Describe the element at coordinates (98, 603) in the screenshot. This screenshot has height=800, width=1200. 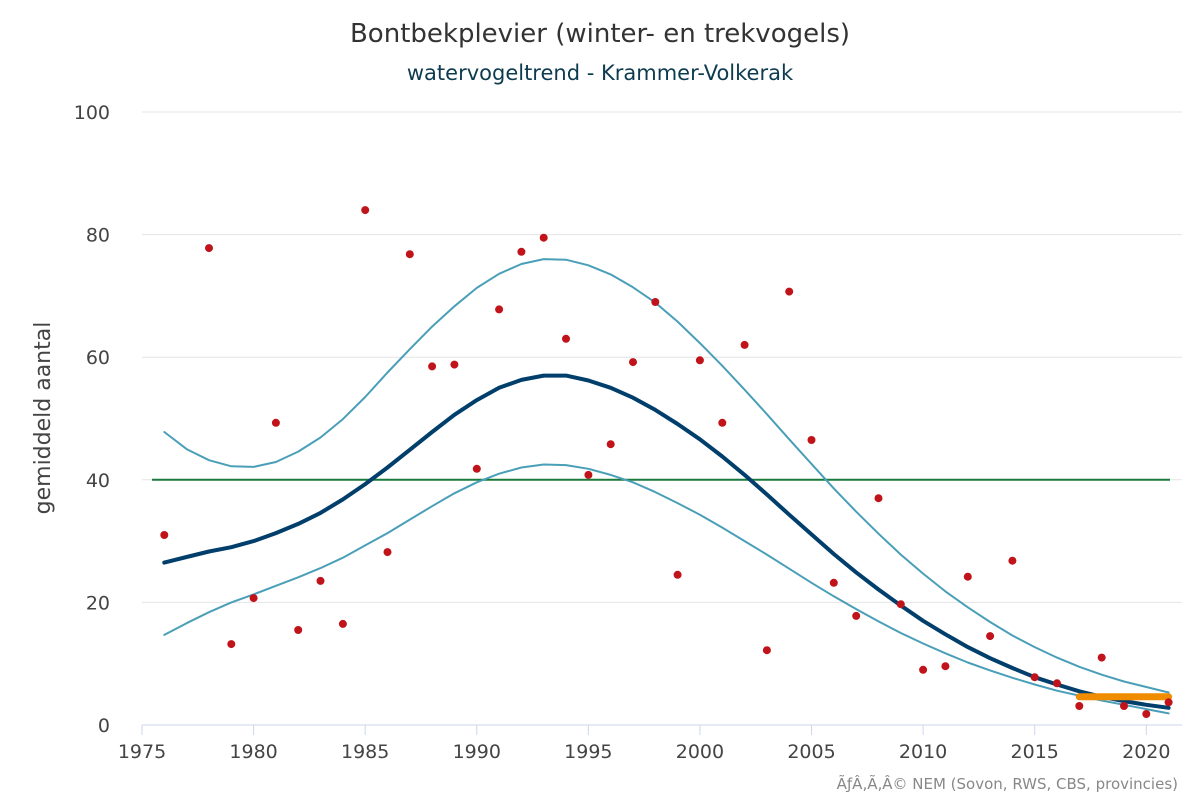
I see `y-tick-label: 20` at that location.